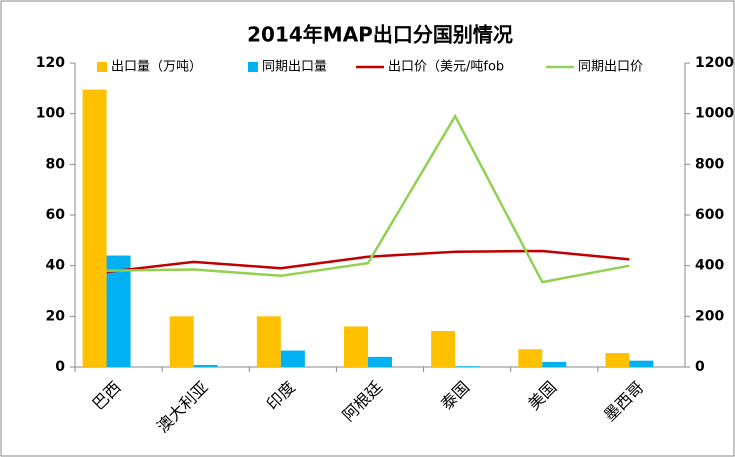 This screenshot has width=735, height=457. I want to click on y2-tick-label: 1200, so click(714, 63).